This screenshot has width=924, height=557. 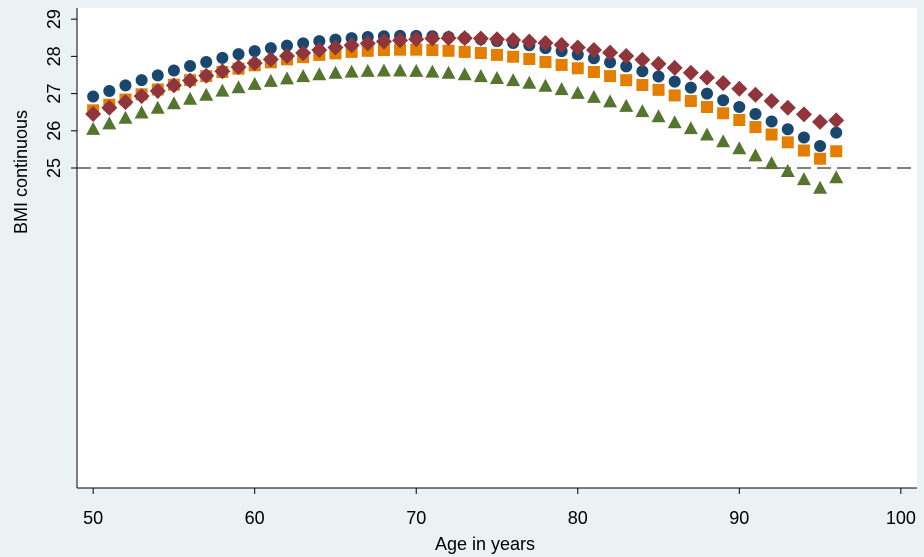 What do you see at coordinates (54, 168) in the screenshot?
I see `y-tick-label: 25` at bounding box center [54, 168].